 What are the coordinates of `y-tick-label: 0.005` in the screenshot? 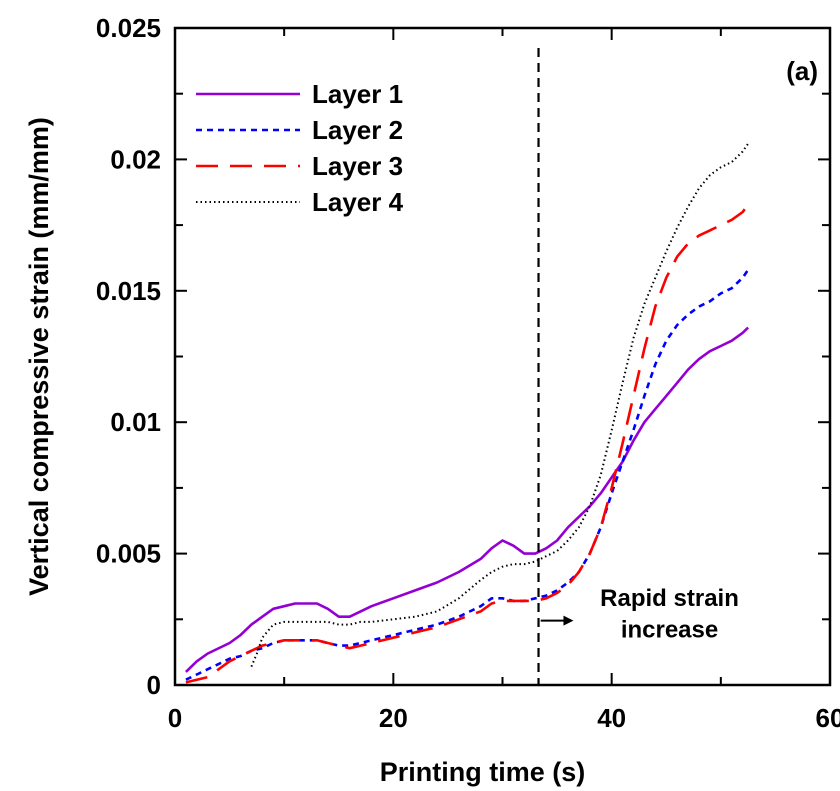 It's located at (128, 554).